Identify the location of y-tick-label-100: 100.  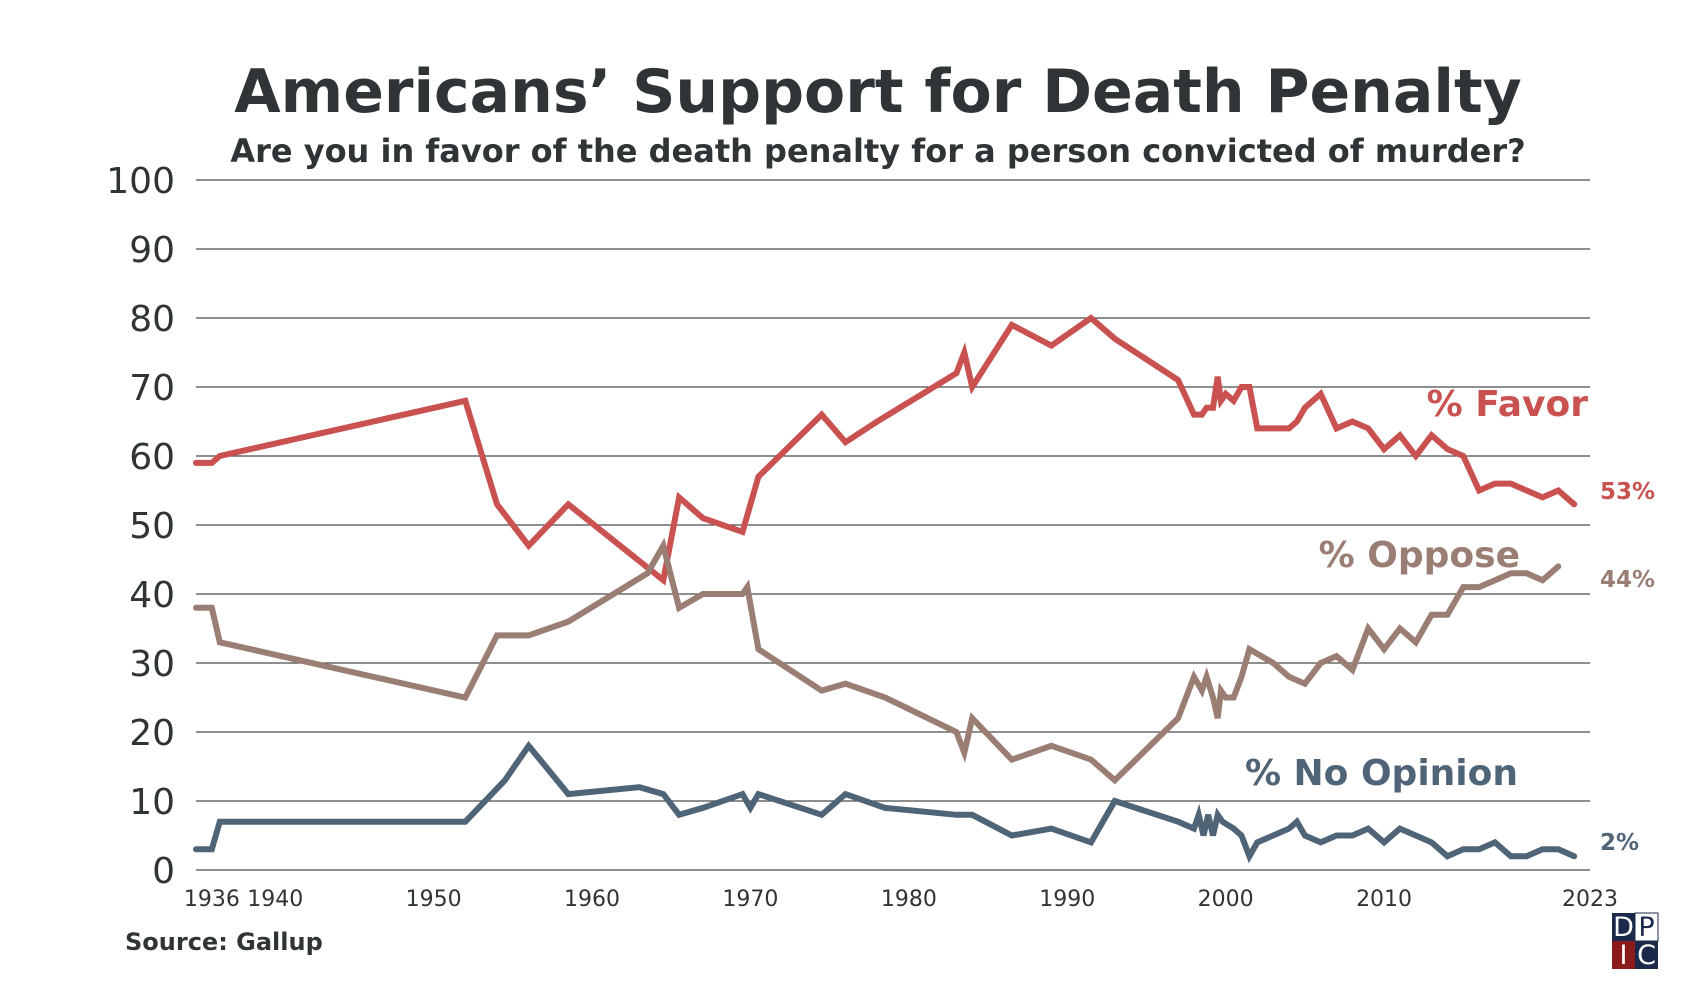
(140, 181).